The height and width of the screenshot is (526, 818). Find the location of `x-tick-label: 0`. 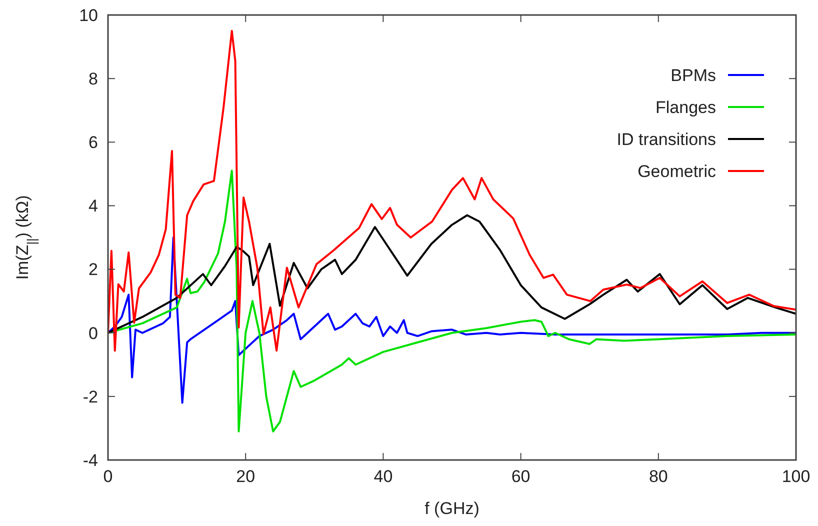

x-tick-label: 0 is located at coordinates (108, 476).